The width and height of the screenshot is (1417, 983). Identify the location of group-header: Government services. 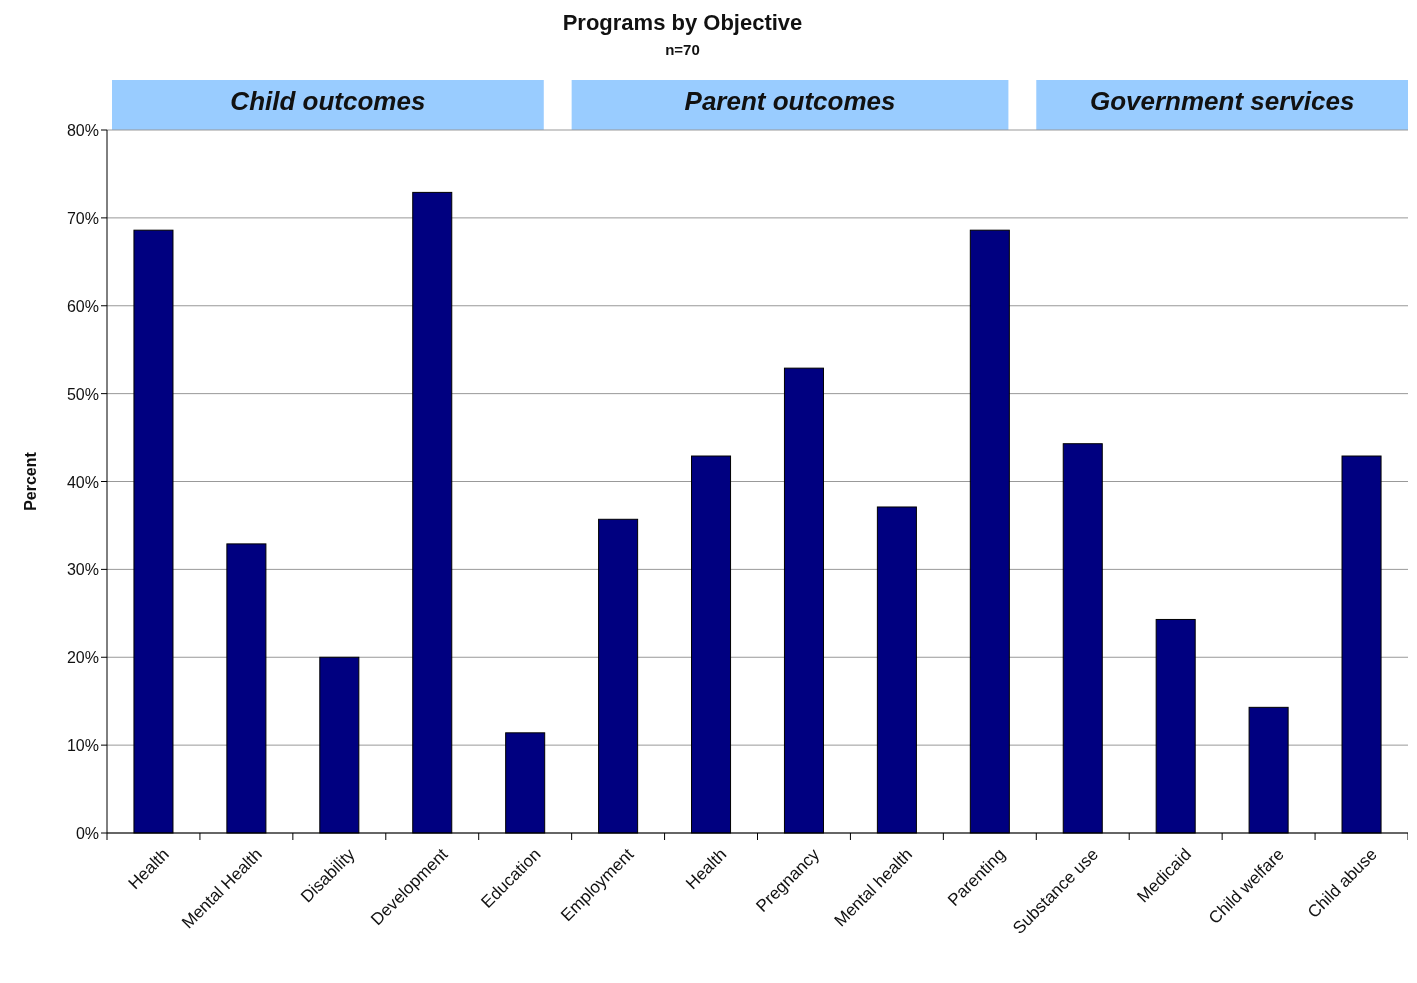
(1222, 105).